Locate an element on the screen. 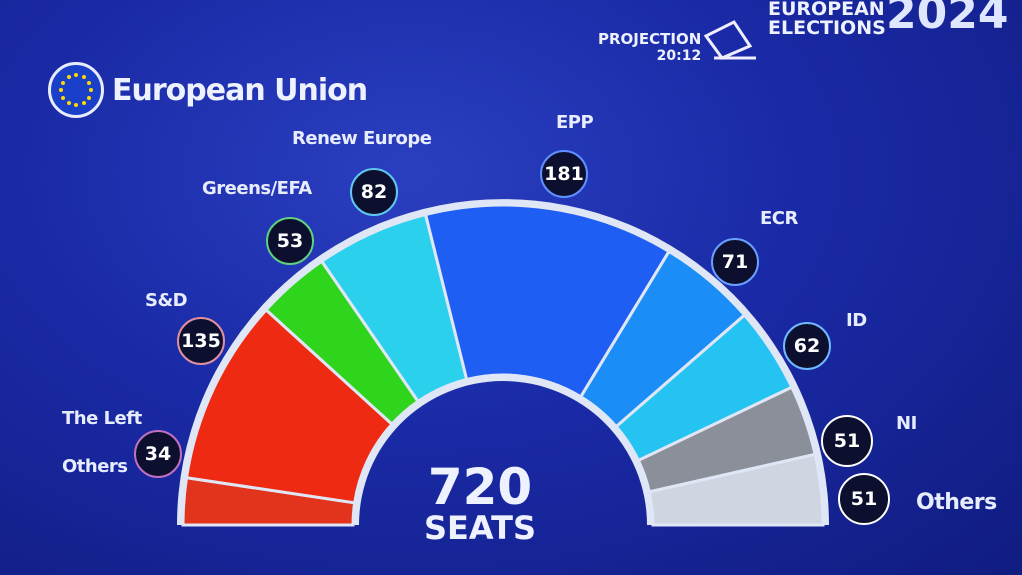 The width and height of the screenshot is (1022, 575). total-seats: 720 is located at coordinates (480, 487).